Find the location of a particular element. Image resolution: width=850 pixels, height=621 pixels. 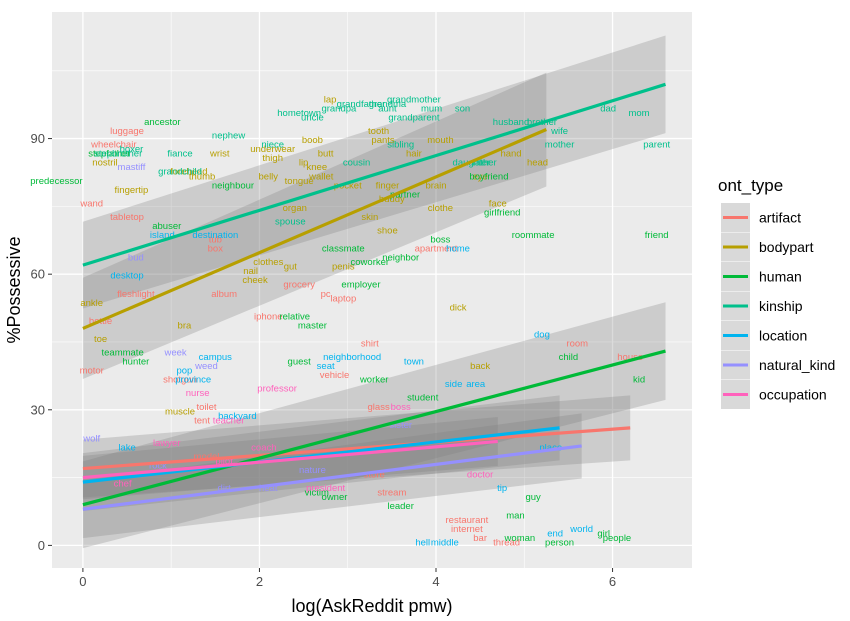

word-label-bodypart: thumb is located at coordinates (202, 176).